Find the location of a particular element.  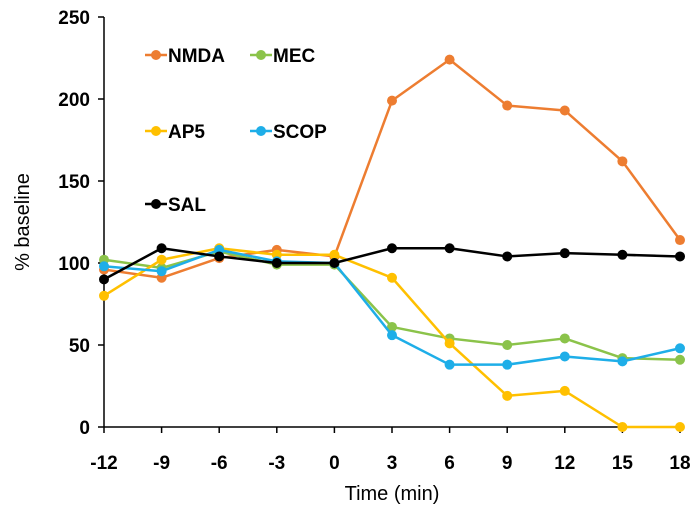

y-tick-label: 200 is located at coordinates (74, 100).